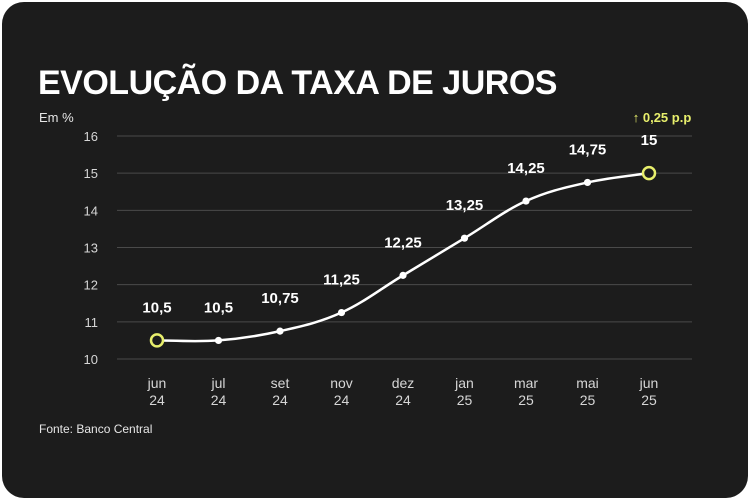 The height and width of the screenshot is (500, 750). Describe the element at coordinates (464, 383) in the screenshot. I see `x-tick-label: jan` at that location.